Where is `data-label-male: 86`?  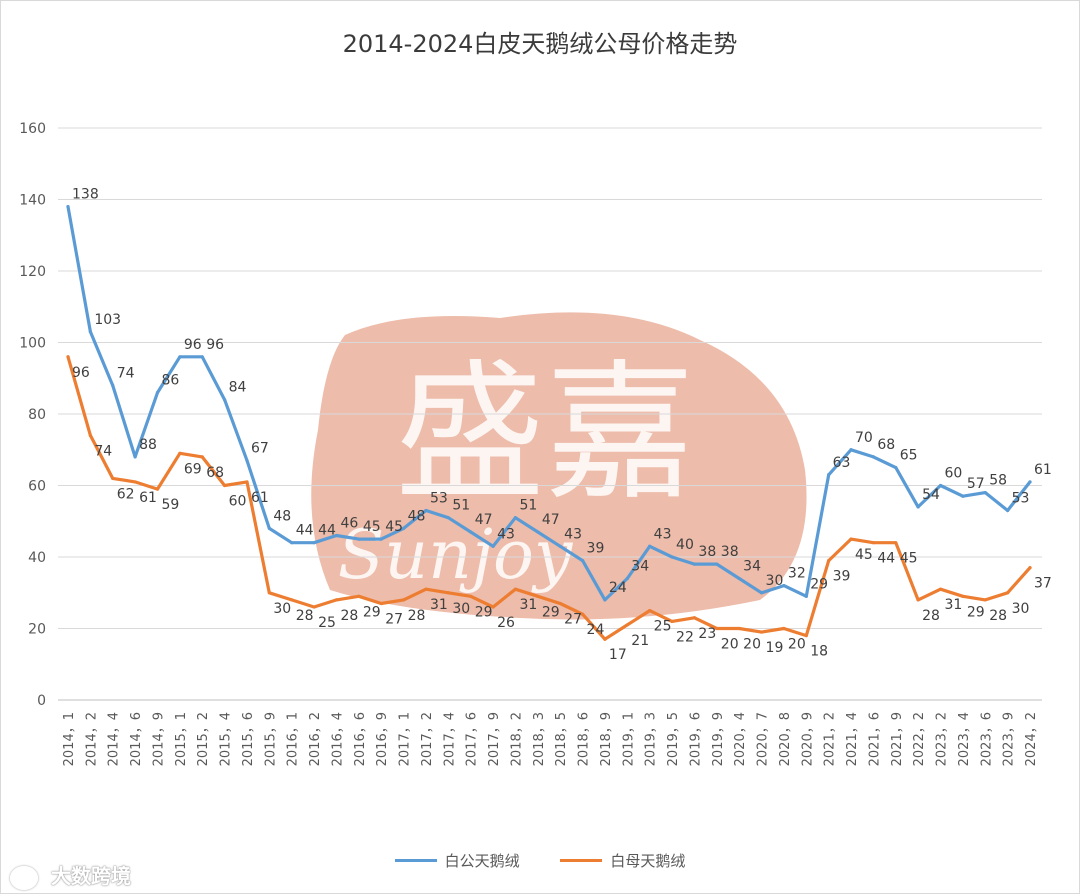
data-label-male: 86 is located at coordinates (170, 381).